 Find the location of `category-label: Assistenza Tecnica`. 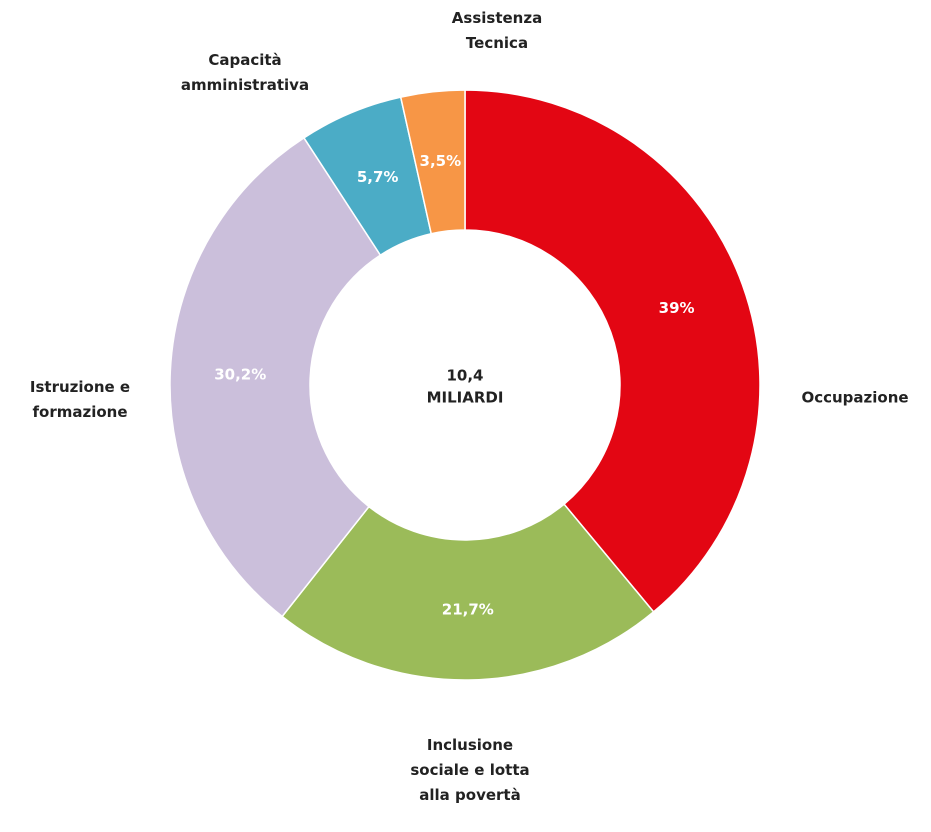

category-label: Assistenza Tecnica is located at coordinates (497, 30).